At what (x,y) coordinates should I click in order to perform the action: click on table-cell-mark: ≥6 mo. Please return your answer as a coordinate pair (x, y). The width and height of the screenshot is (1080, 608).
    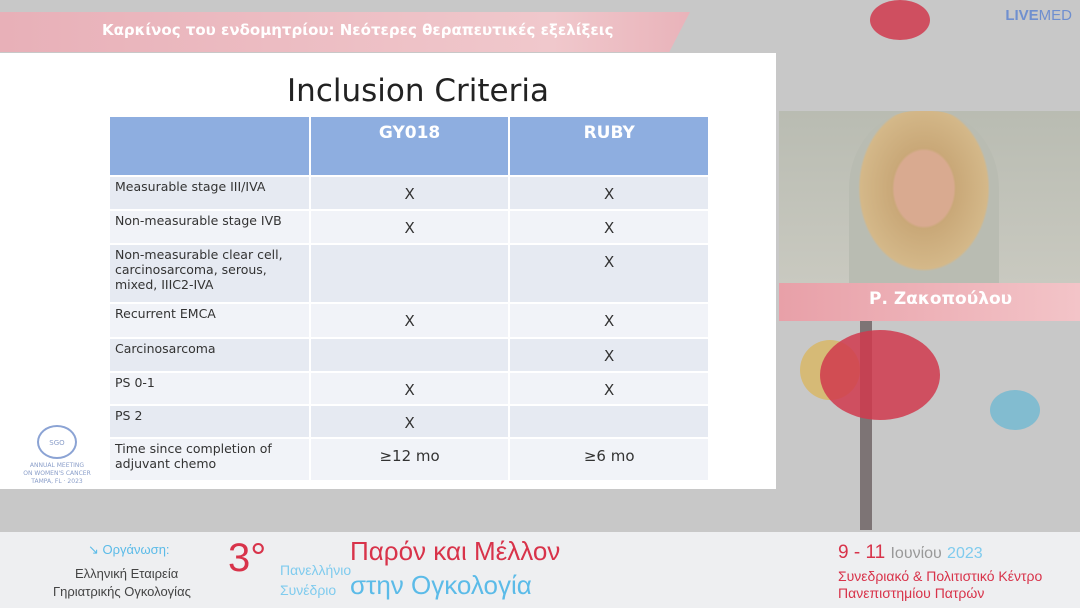
    Looking at the image, I should click on (609, 458).